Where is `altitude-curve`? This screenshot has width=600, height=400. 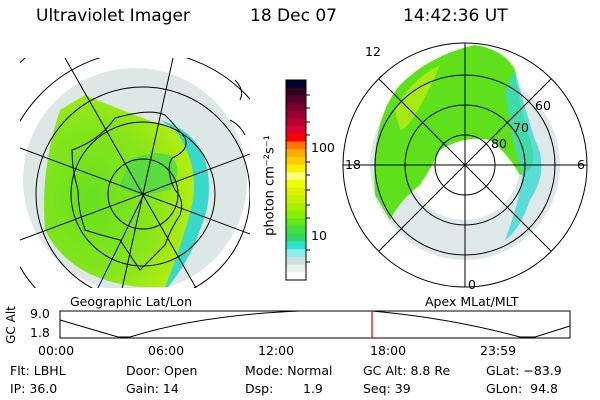 altitude-curve is located at coordinates (315, 324).